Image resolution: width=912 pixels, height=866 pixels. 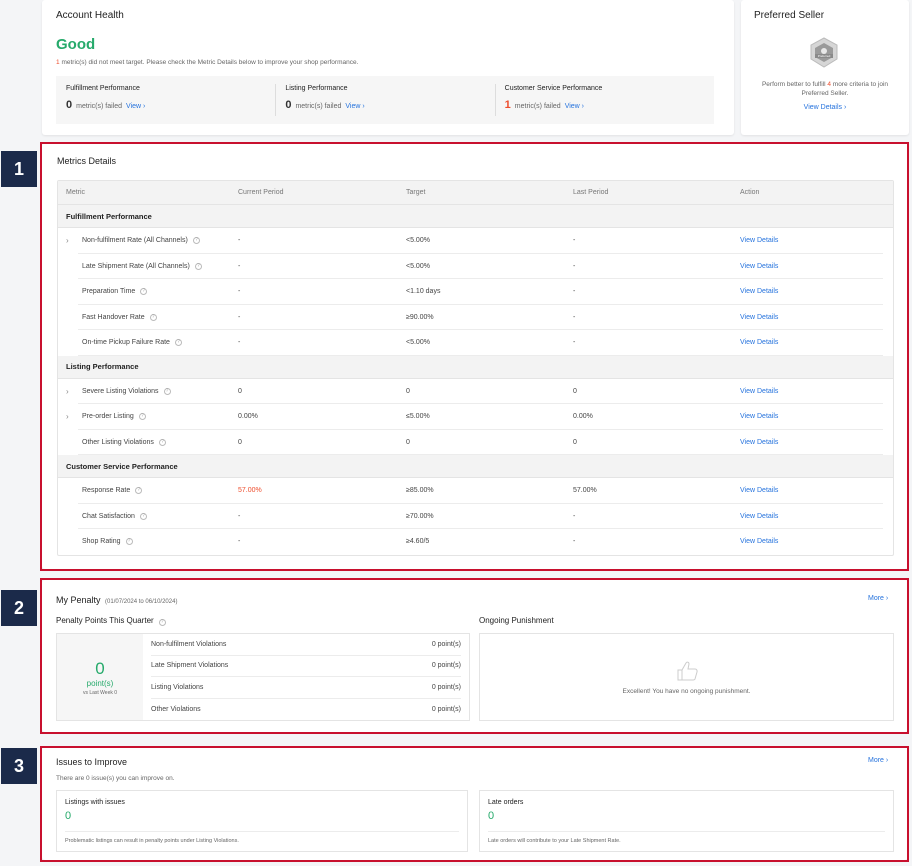 What do you see at coordinates (240, 442) in the screenshot?
I see `current-period-cell: 0` at bounding box center [240, 442].